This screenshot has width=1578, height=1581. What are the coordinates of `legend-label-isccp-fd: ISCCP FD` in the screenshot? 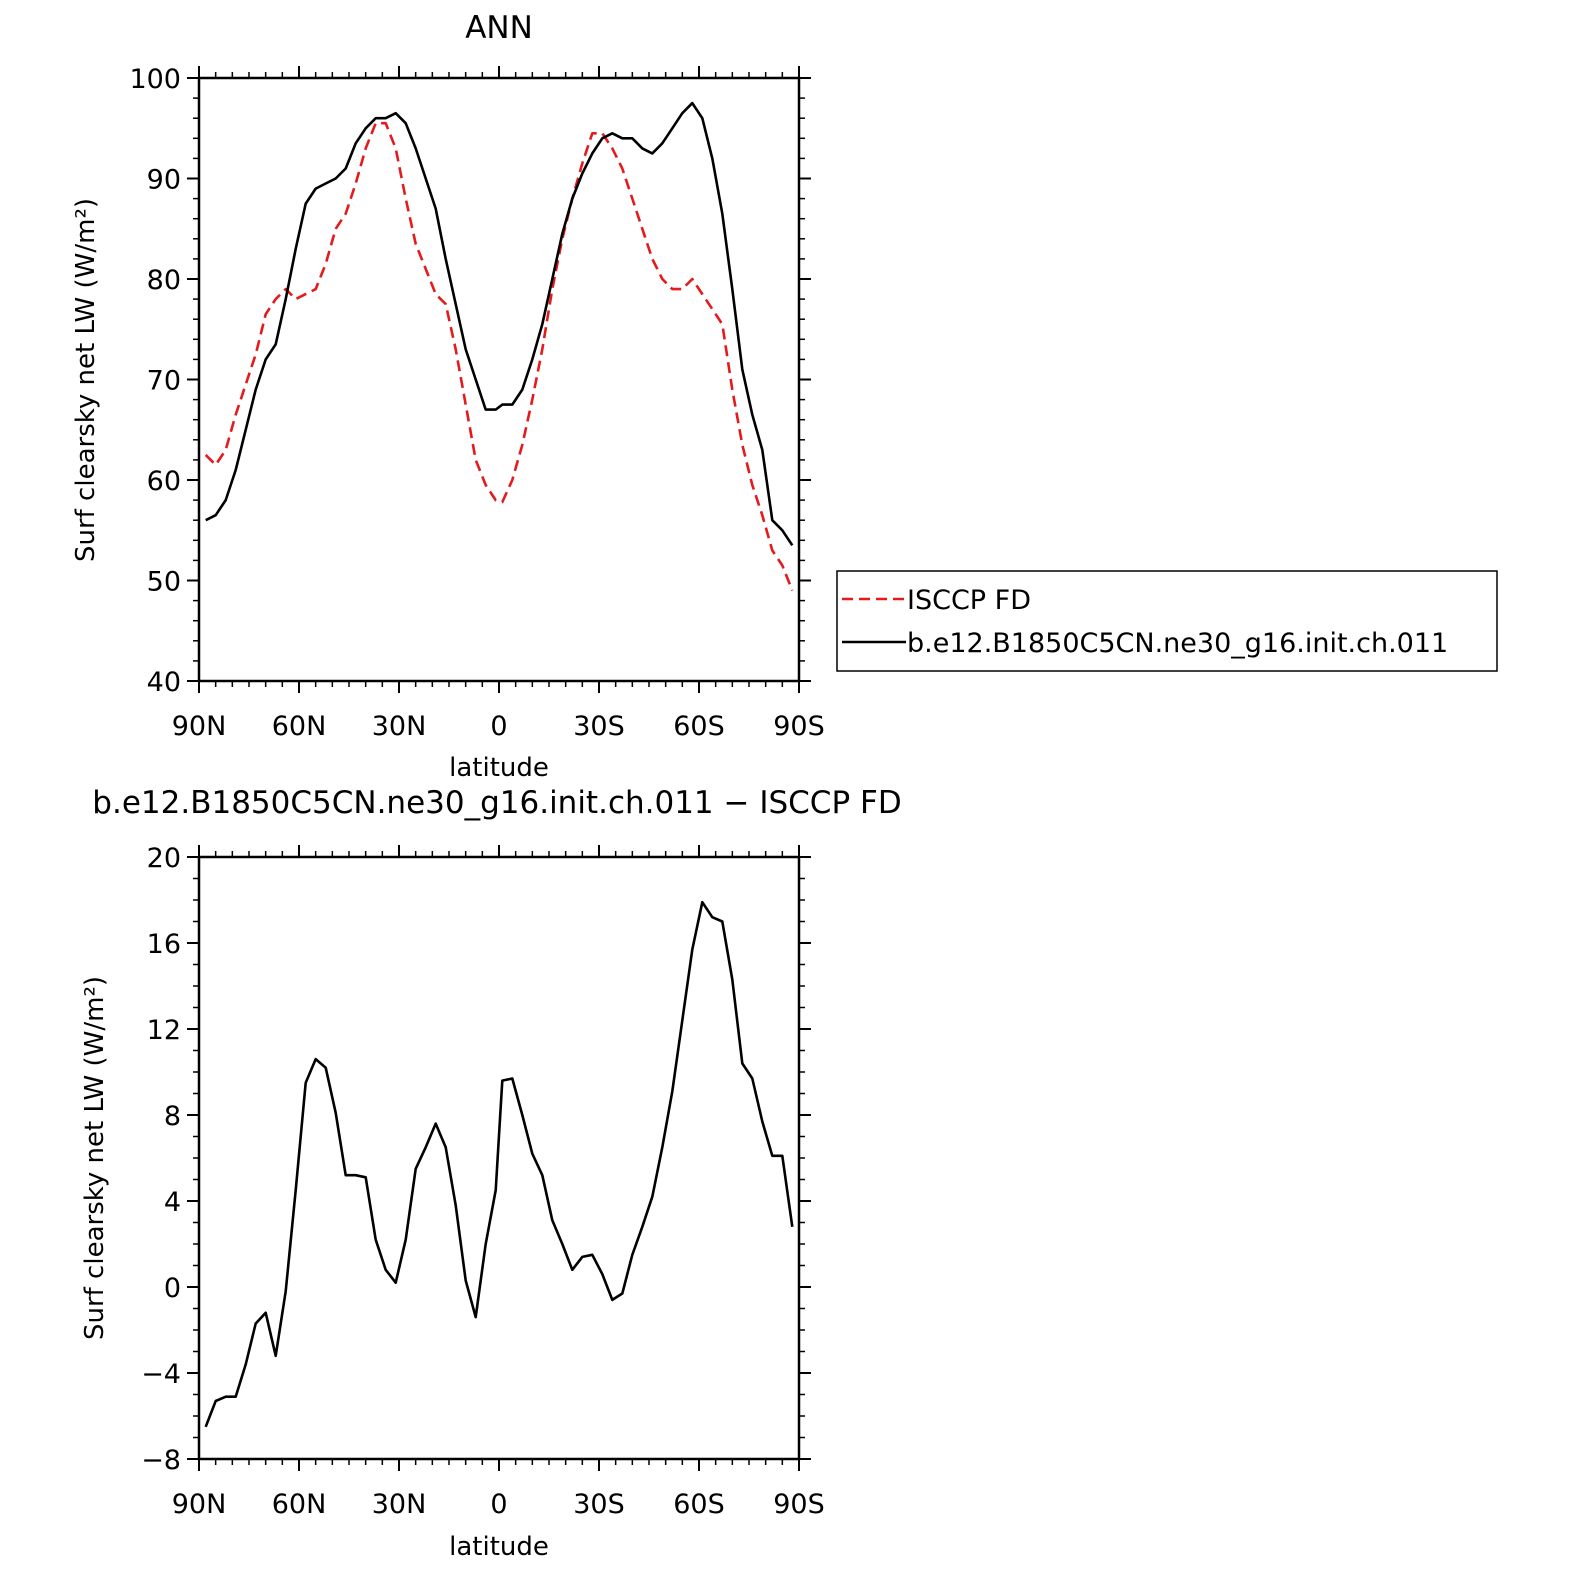 It's located at (969, 600).